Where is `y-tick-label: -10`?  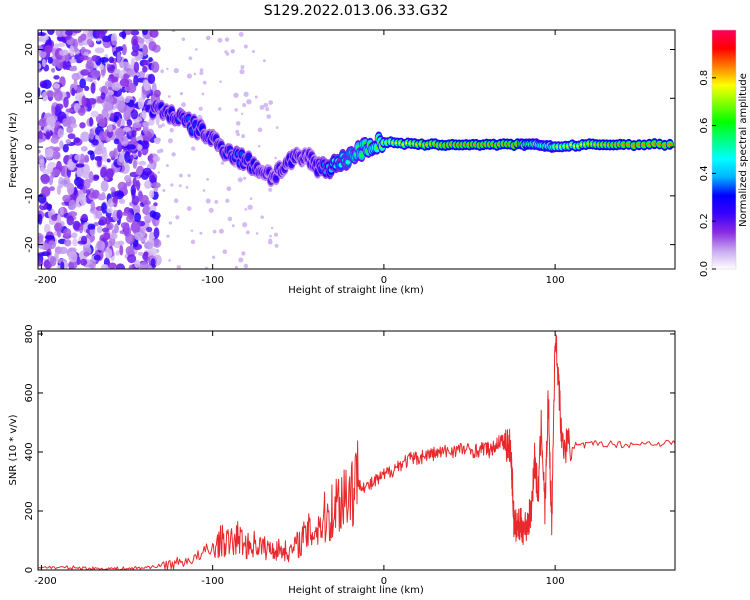 y-tick-label: -10 is located at coordinates (29, 196).